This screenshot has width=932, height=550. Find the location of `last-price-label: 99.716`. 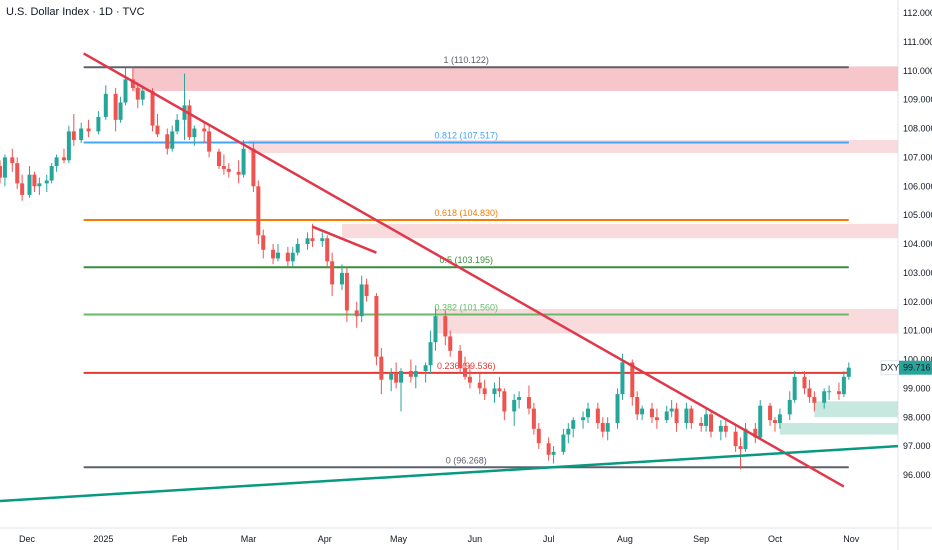

last-price-label: 99.716 is located at coordinates (917, 368).